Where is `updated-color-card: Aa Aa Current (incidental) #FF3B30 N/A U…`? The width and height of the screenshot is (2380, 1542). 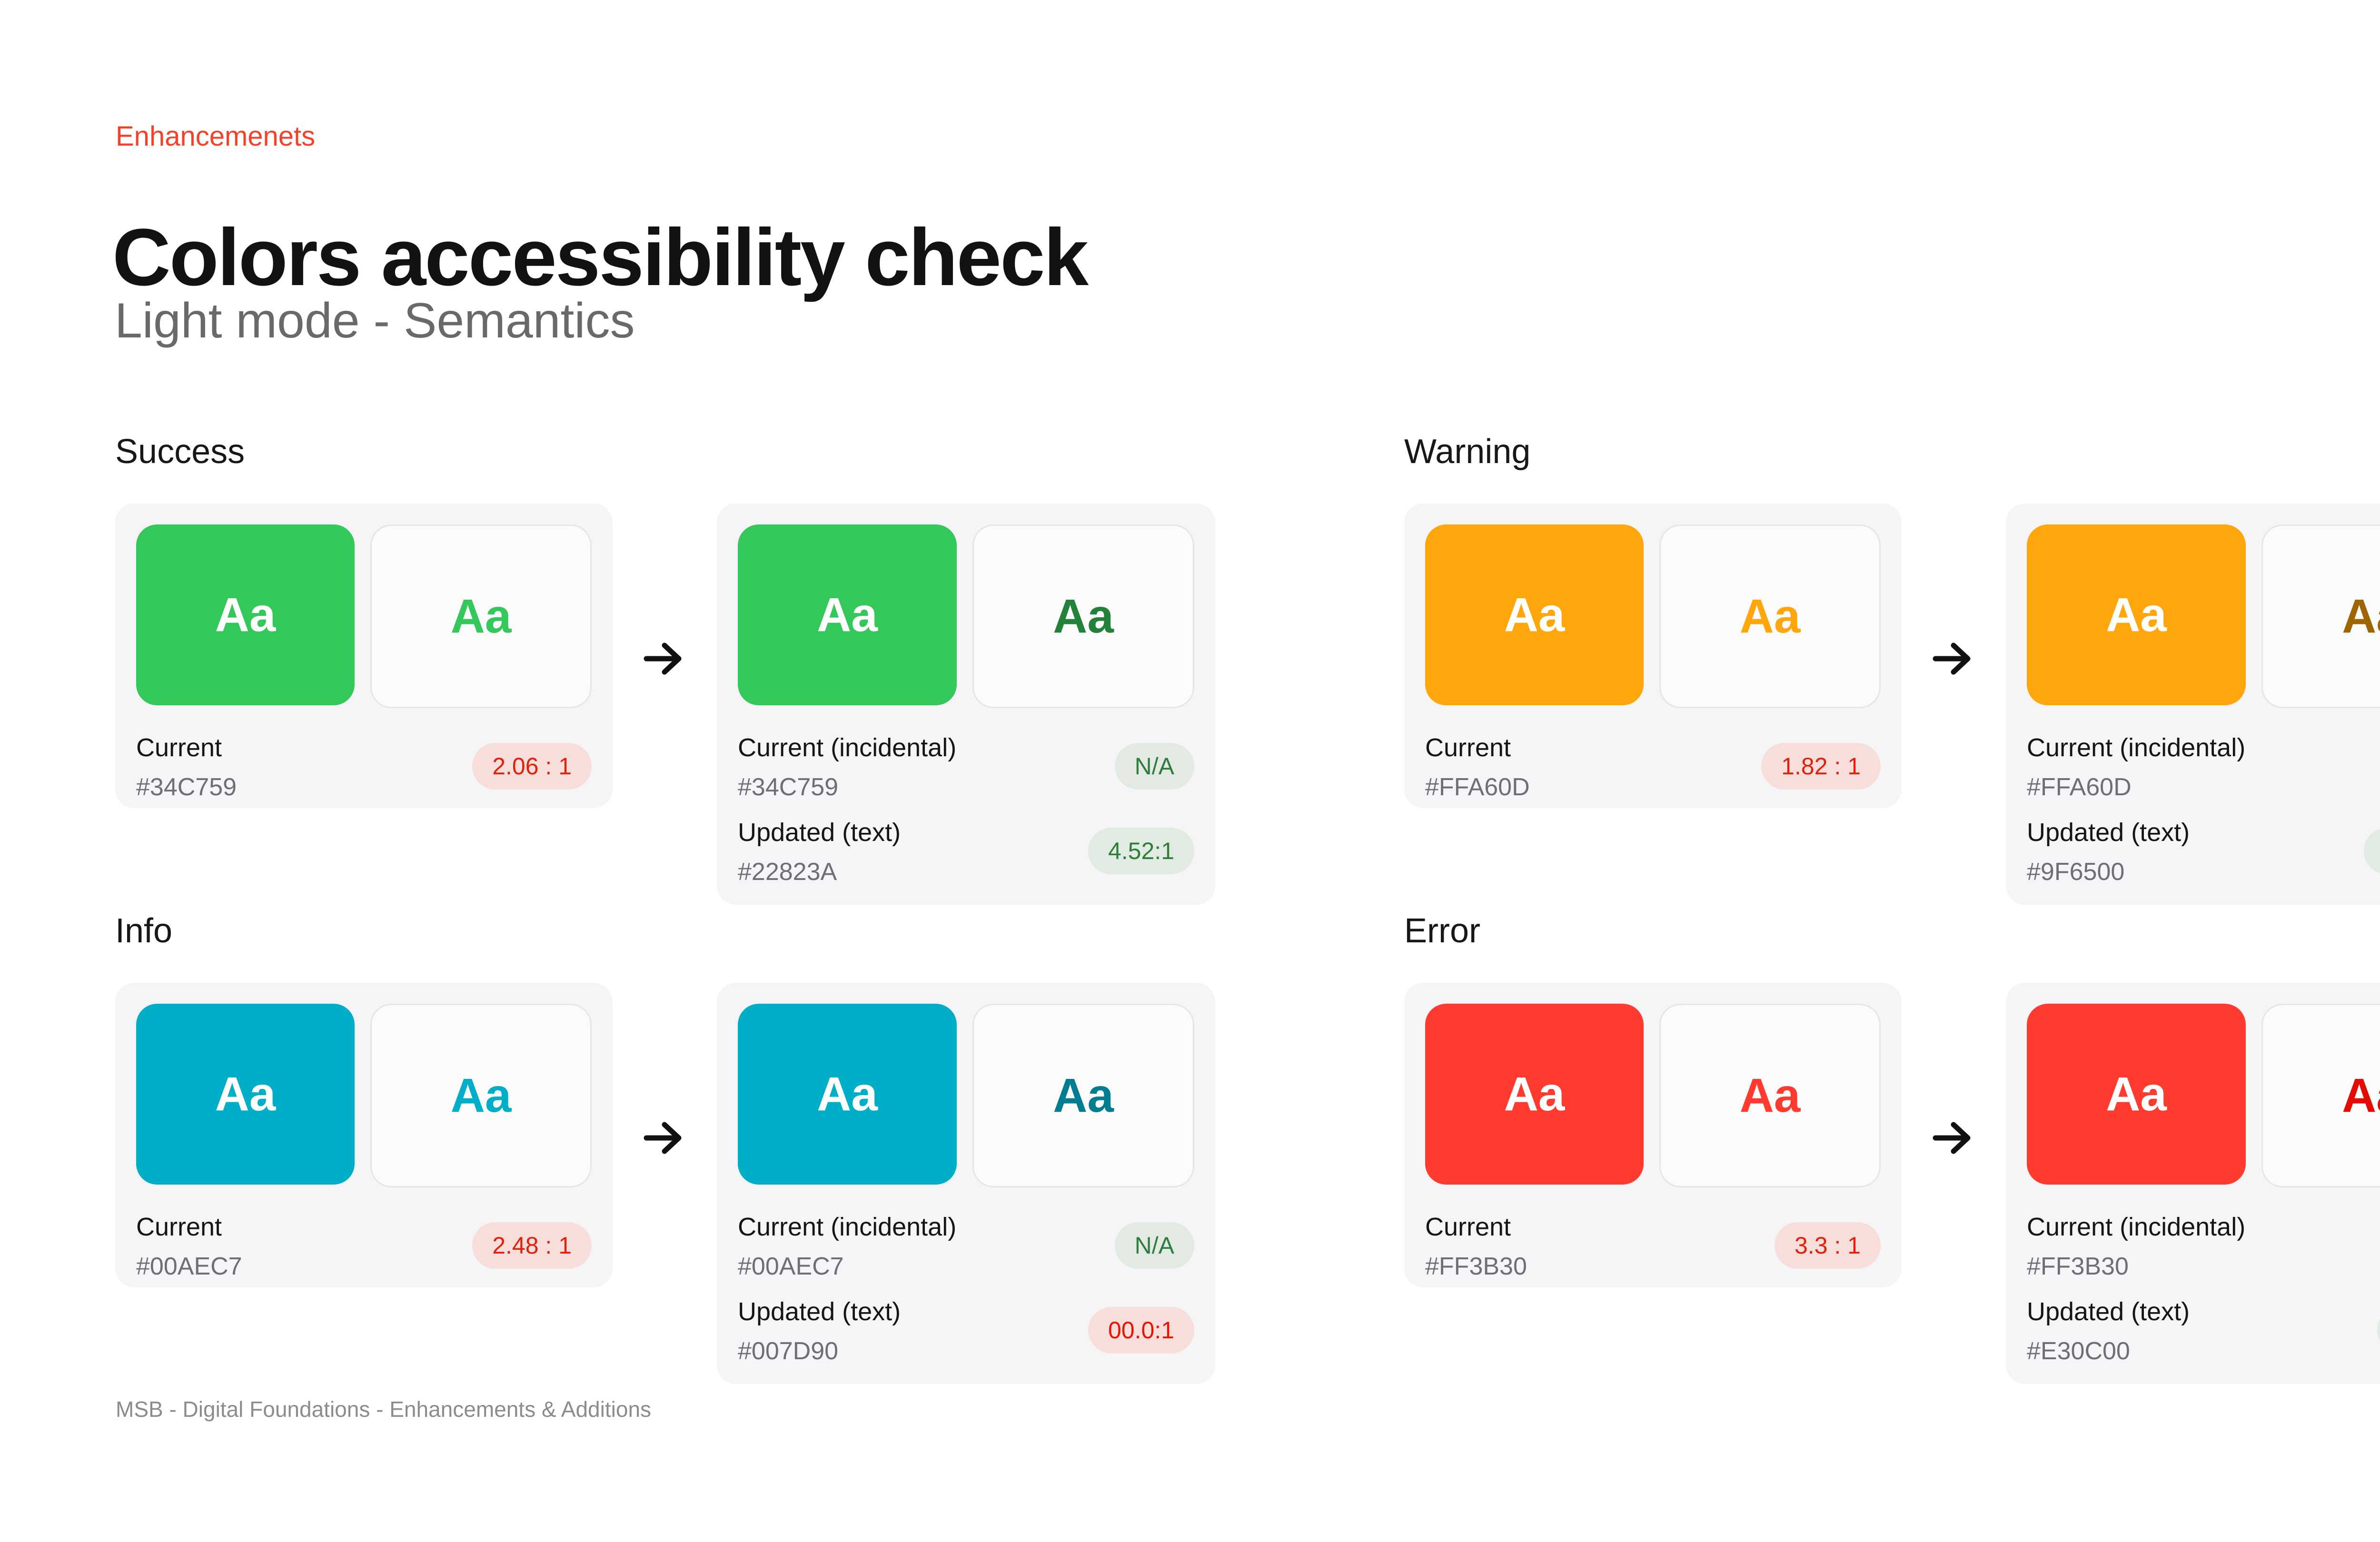 updated-color-card: Aa Aa Current (incidental) #FF3B30 N/A U… is located at coordinates (2193, 1183).